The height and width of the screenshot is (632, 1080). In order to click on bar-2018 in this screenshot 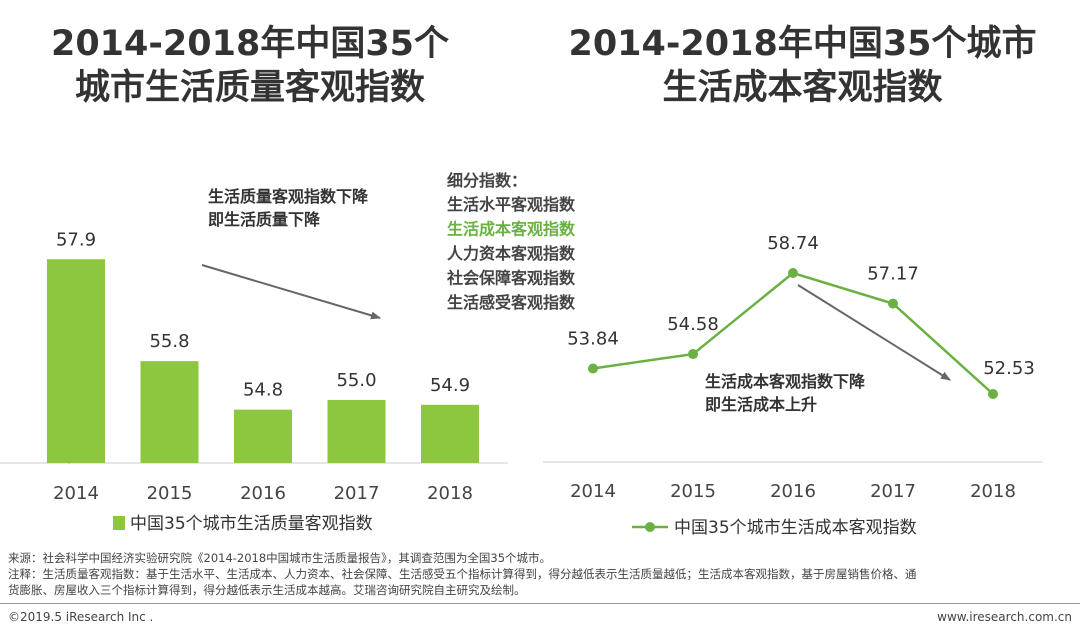, I will do `click(450, 433)`.